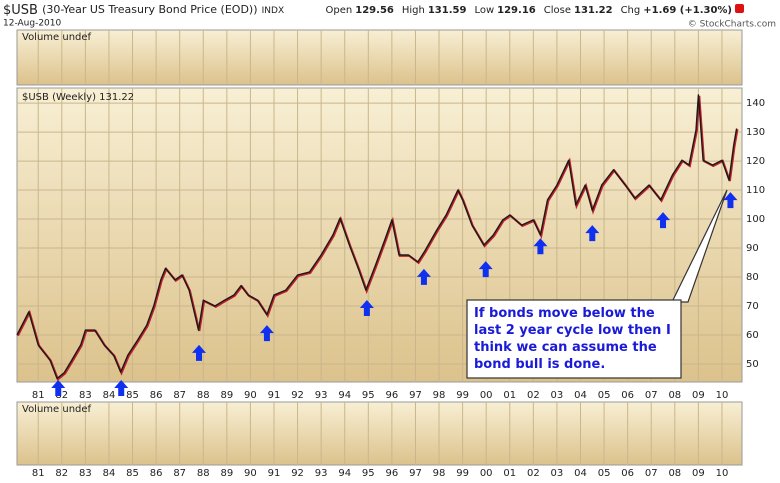 The height and width of the screenshot is (483, 780). Describe the element at coordinates (447, 10) in the screenshot. I see `quote-value: 131.59` at that location.